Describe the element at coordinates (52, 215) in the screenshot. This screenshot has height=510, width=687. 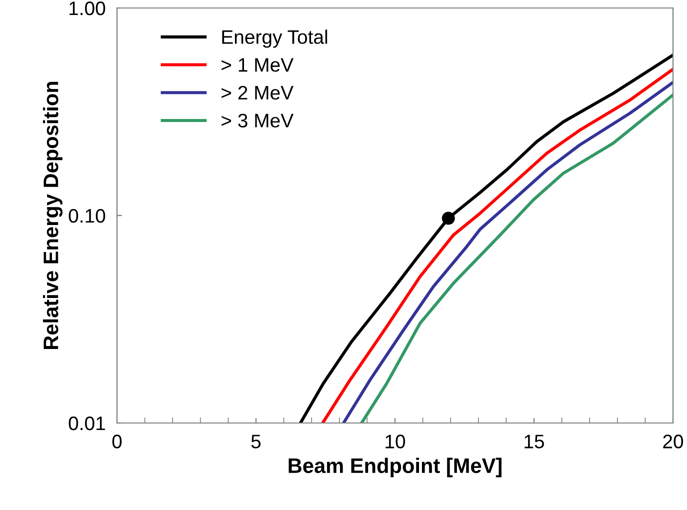
I see `y-axis-title: Relative Energy Deposition` at that location.